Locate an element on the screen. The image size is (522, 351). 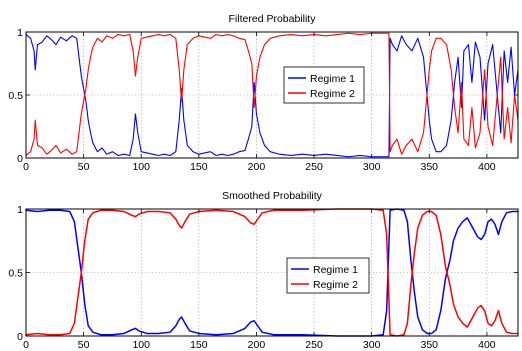
chart-0-x-tick-label-4: 200 is located at coordinates (257, 167).